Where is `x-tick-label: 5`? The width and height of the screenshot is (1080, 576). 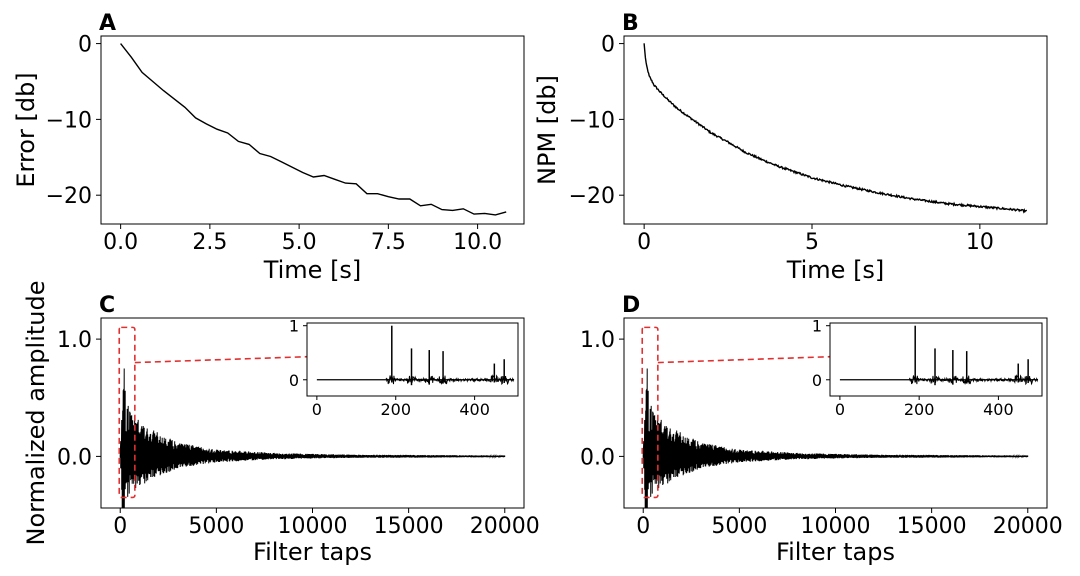
x-tick-label: 5 is located at coordinates (812, 242).